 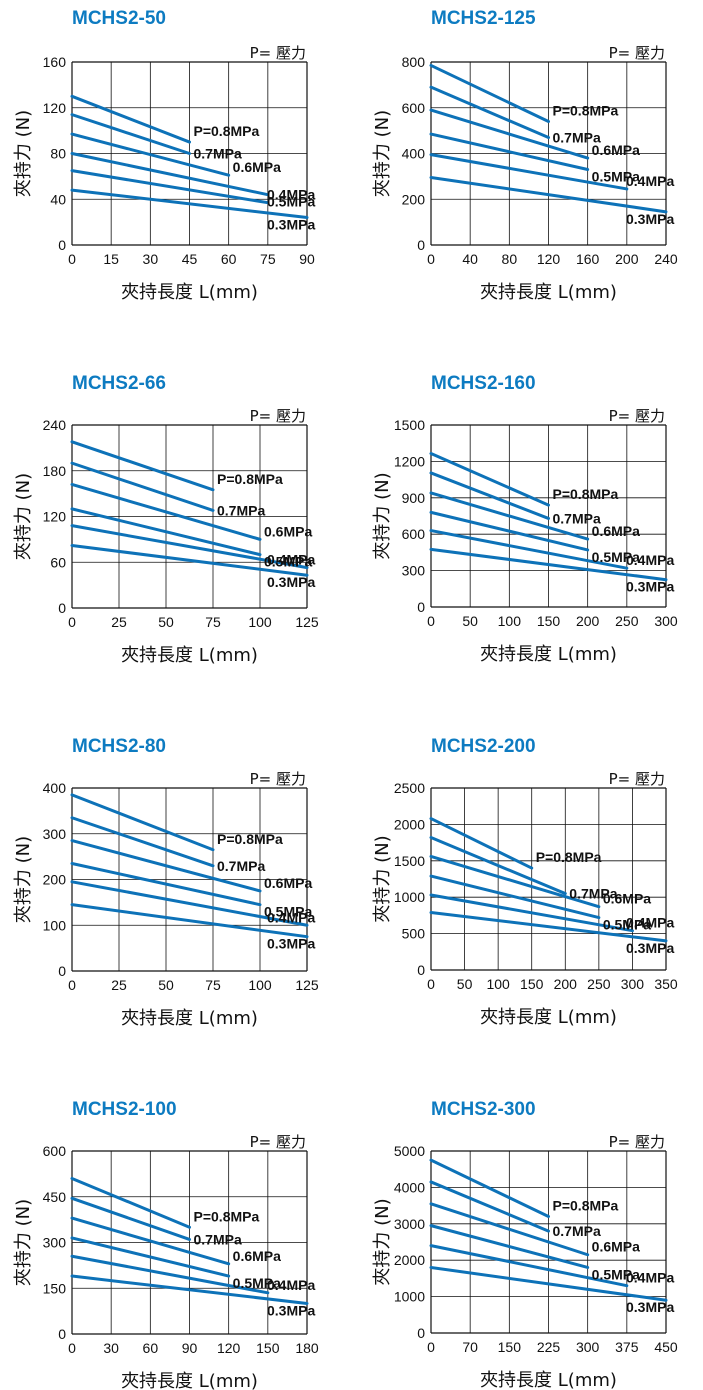 What do you see at coordinates (549, 259) in the screenshot?
I see `x-tick-label: 120` at bounding box center [549, 259].